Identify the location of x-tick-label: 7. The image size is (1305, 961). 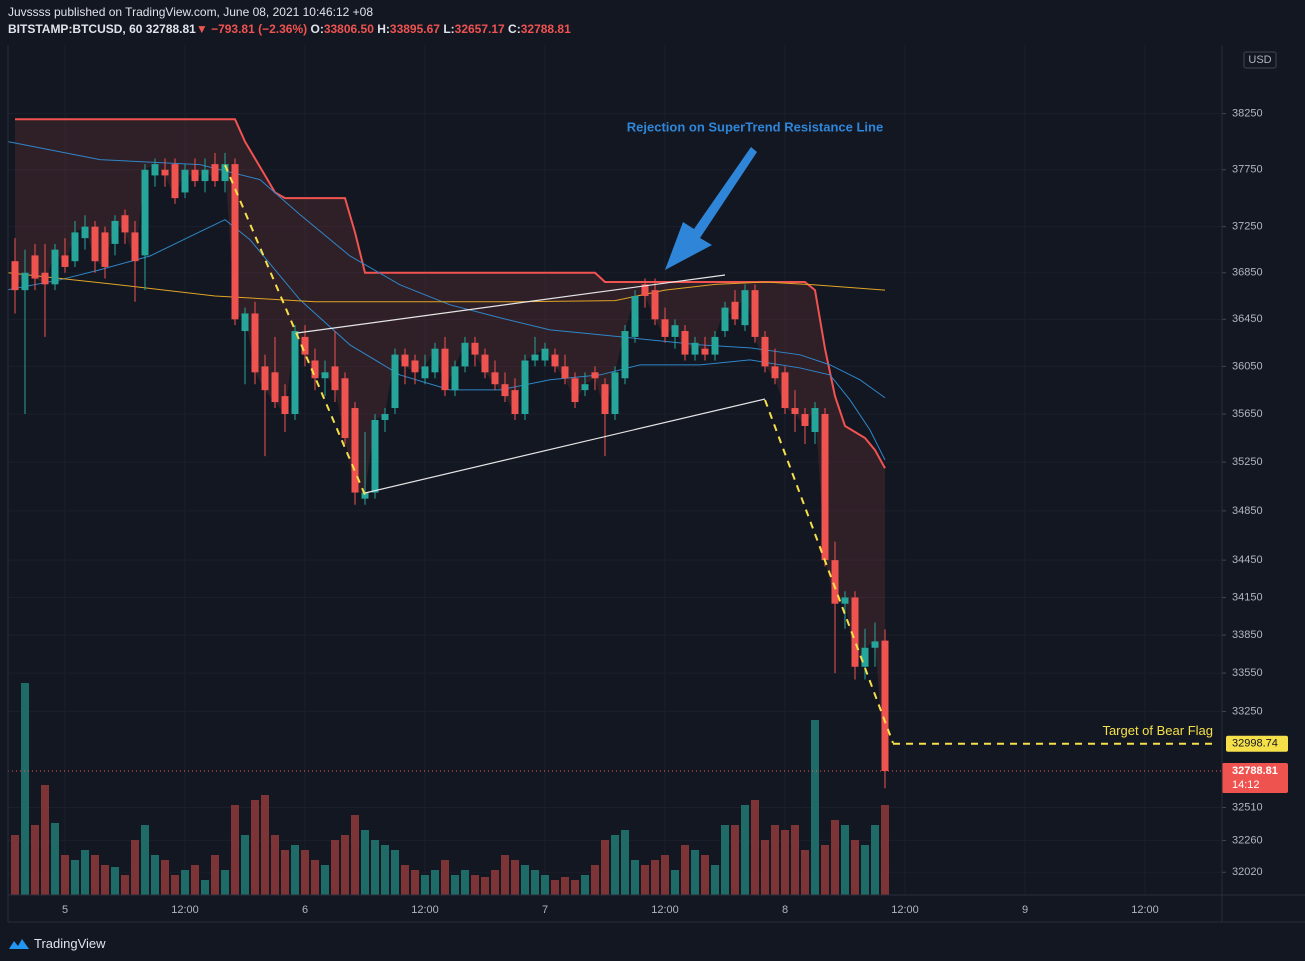
(545, 910).